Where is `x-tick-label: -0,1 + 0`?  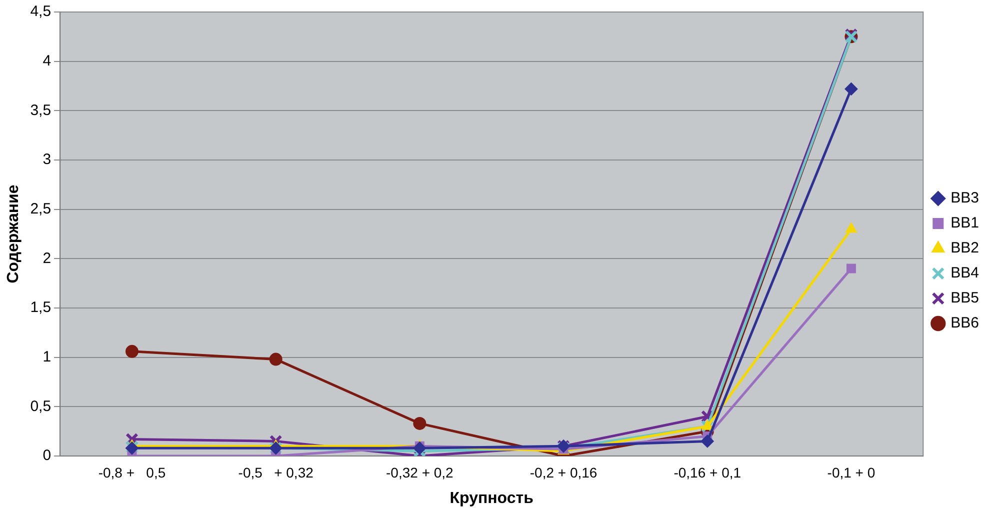 x-tick-label: -0,1 + 0 is located at coordinates (851, 472).